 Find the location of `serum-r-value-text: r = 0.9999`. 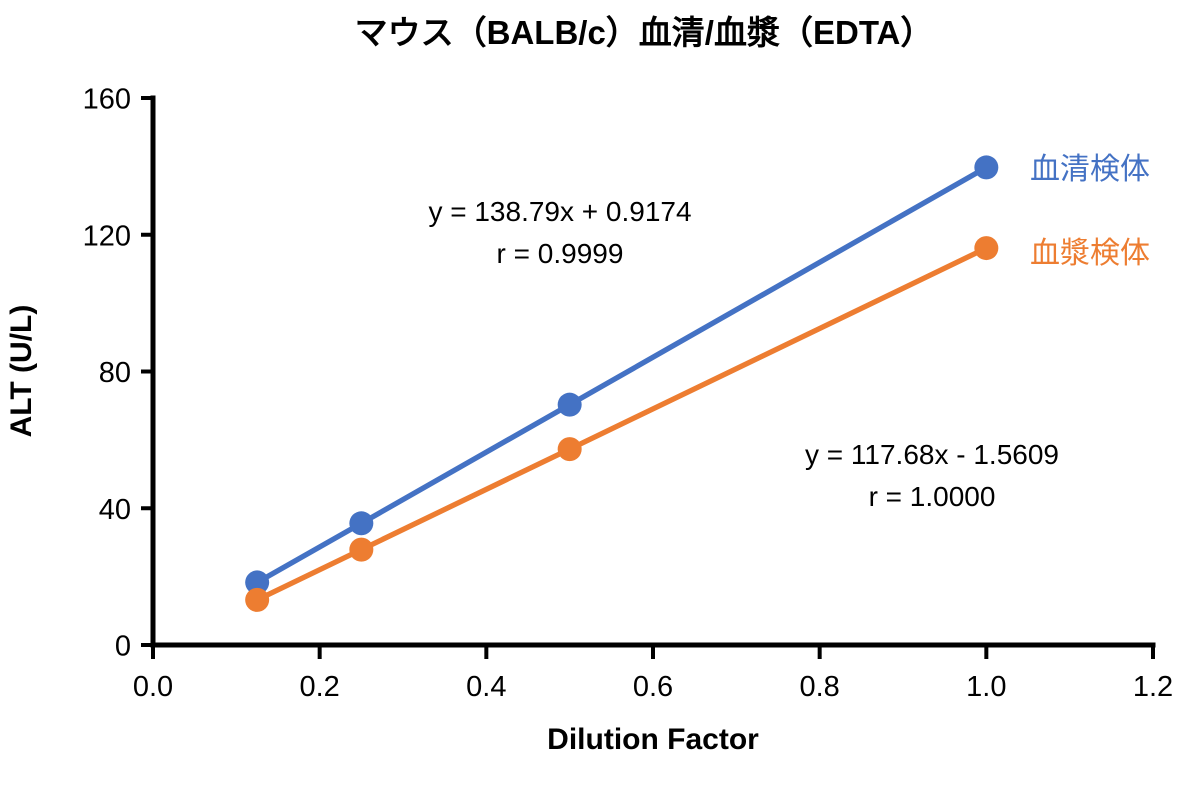

serum-r-value-text: r = 0.9999 is located at coordinates (560, 253).